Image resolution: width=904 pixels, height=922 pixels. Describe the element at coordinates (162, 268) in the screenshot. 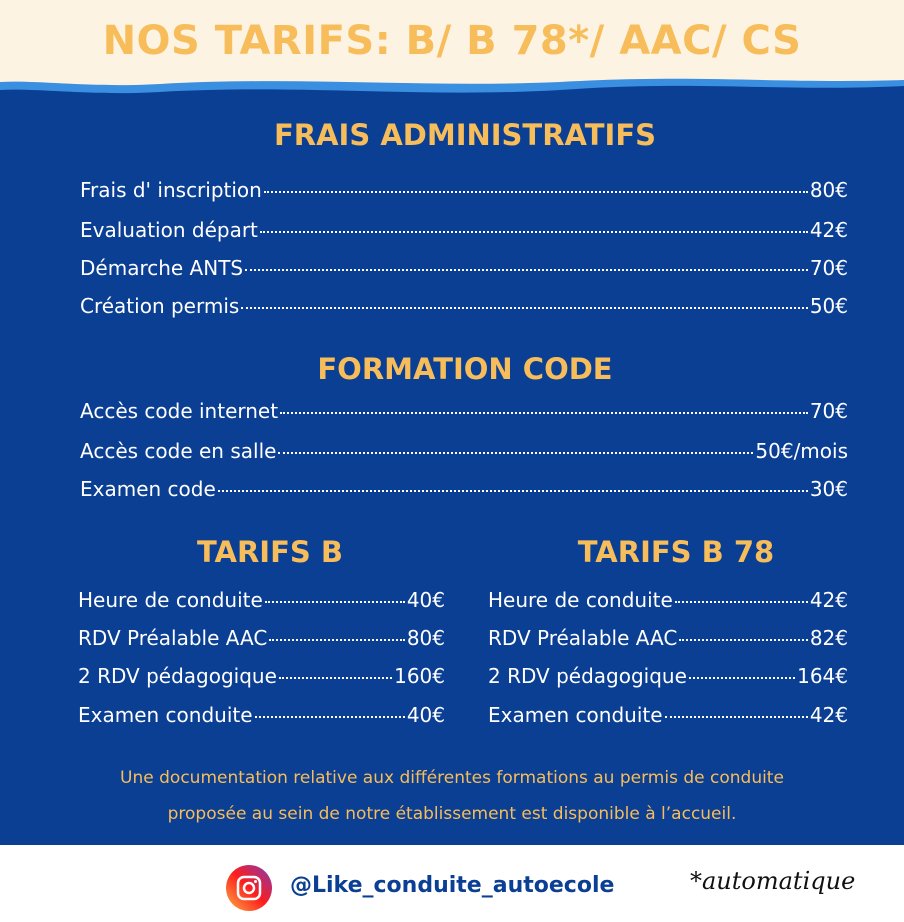

I see `item-label: Démarche ANTS` at that location.